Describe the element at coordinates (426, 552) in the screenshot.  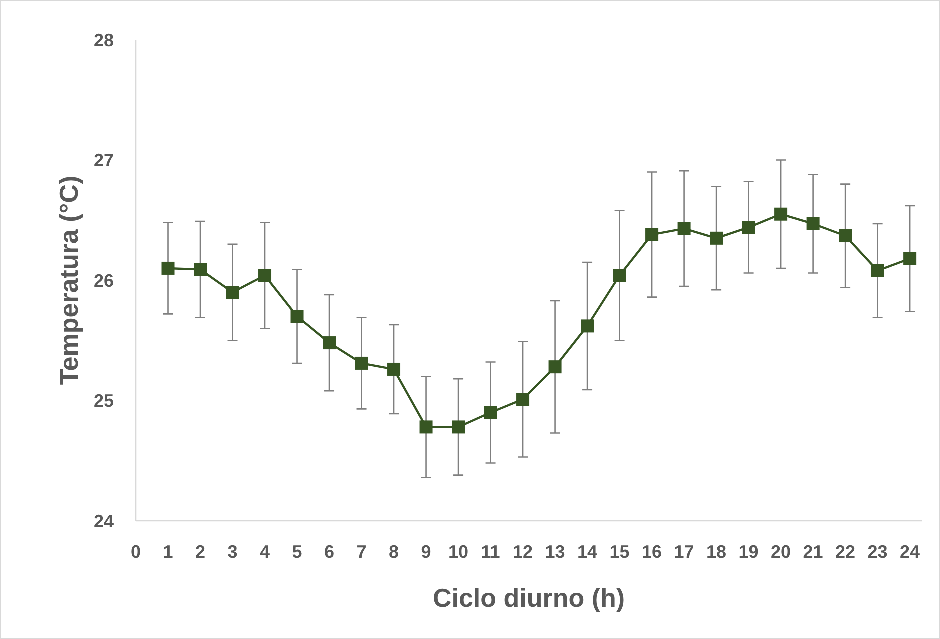
I see `x-tick-label: 9` at that location.